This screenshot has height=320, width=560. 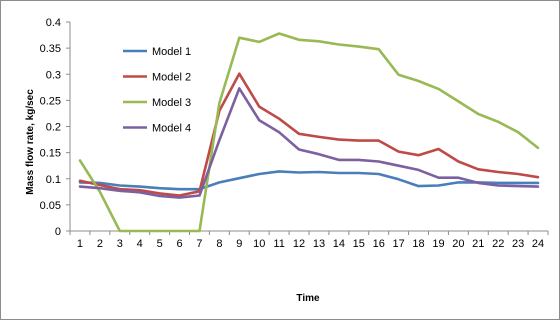 What do you see at coordinates (418, 244) in the screenshot?
I see `x-tick-label: 18` at bounding box center [418, 244].